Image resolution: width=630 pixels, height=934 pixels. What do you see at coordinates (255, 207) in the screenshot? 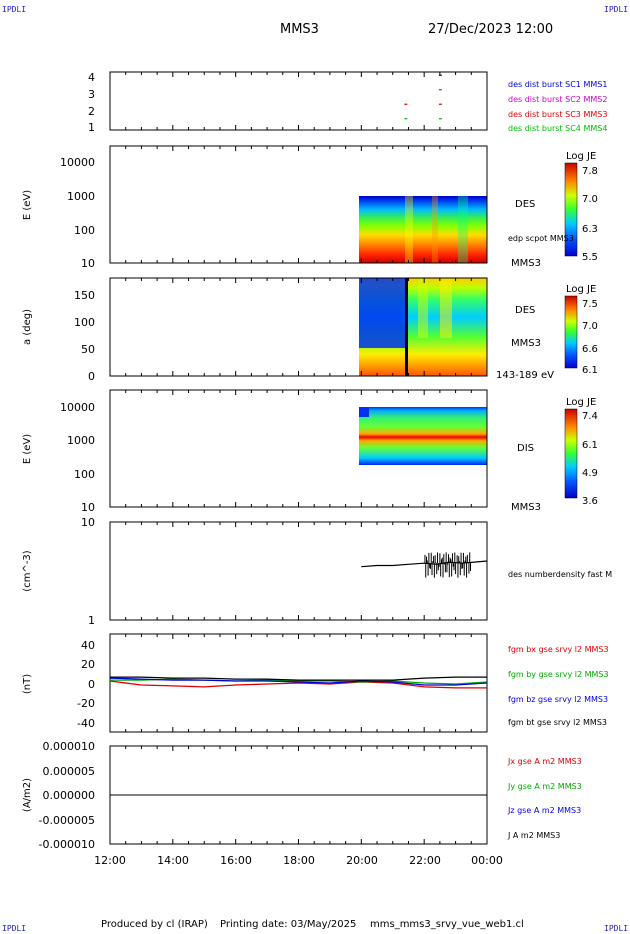
I see `panel-des-energy: 10000 1000 100 10 E (eV)` at bounding box center [255, 207].